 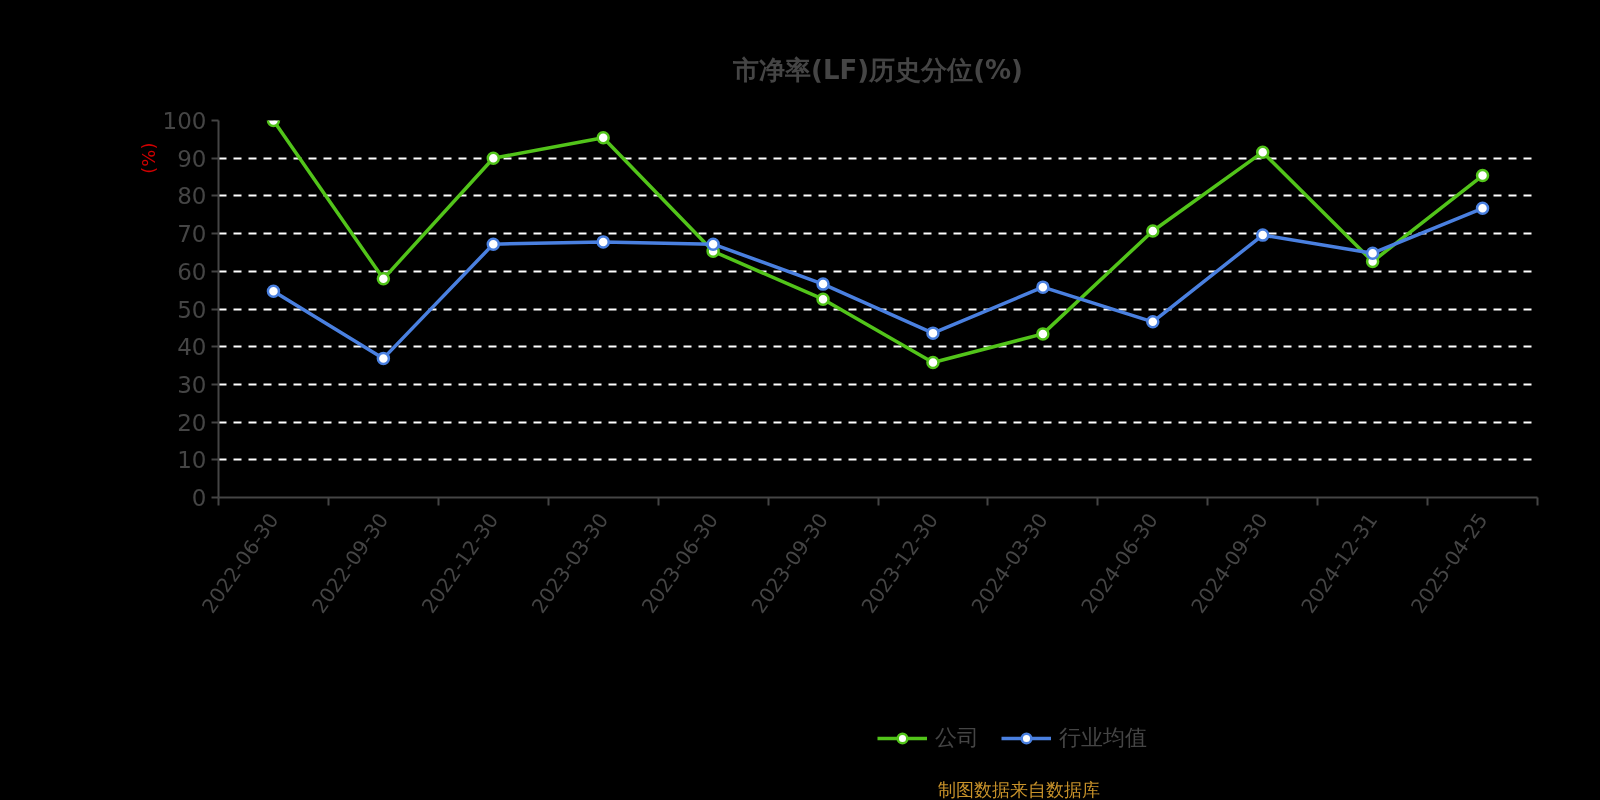 I want to click on text: 制图数据来自数据库, so click(x=1018, y=789).